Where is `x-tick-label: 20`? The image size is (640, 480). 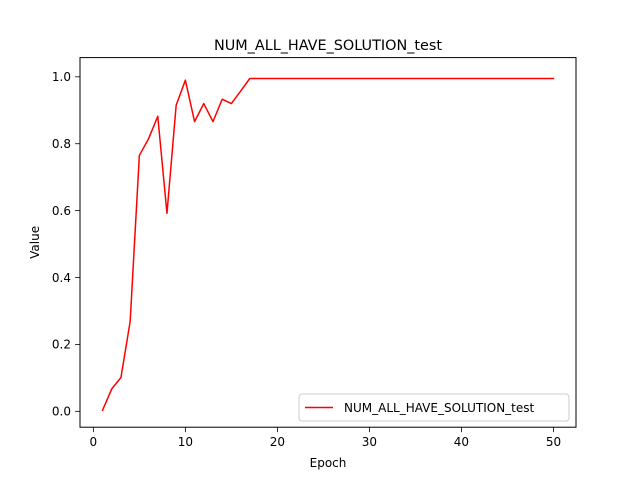
x-tick-label: 20 is located at coordinates (277, 442).